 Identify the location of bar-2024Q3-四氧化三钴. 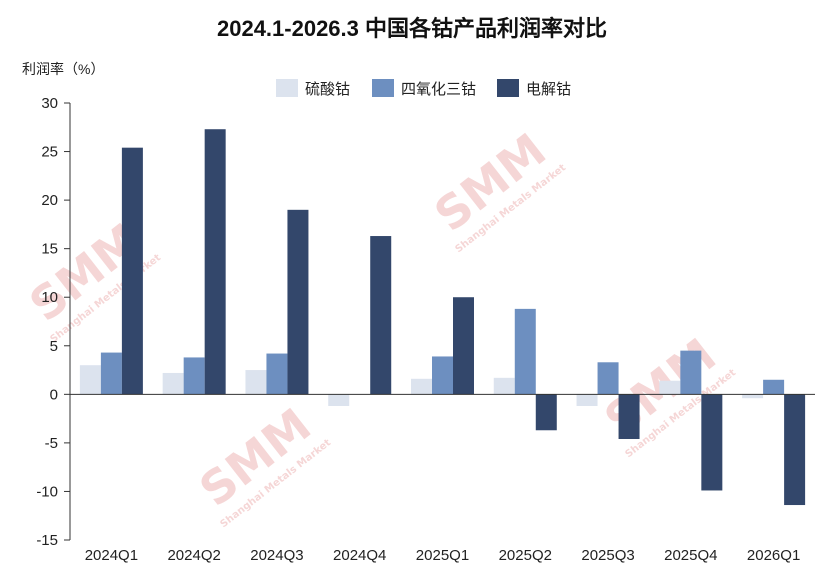
(277, 374).